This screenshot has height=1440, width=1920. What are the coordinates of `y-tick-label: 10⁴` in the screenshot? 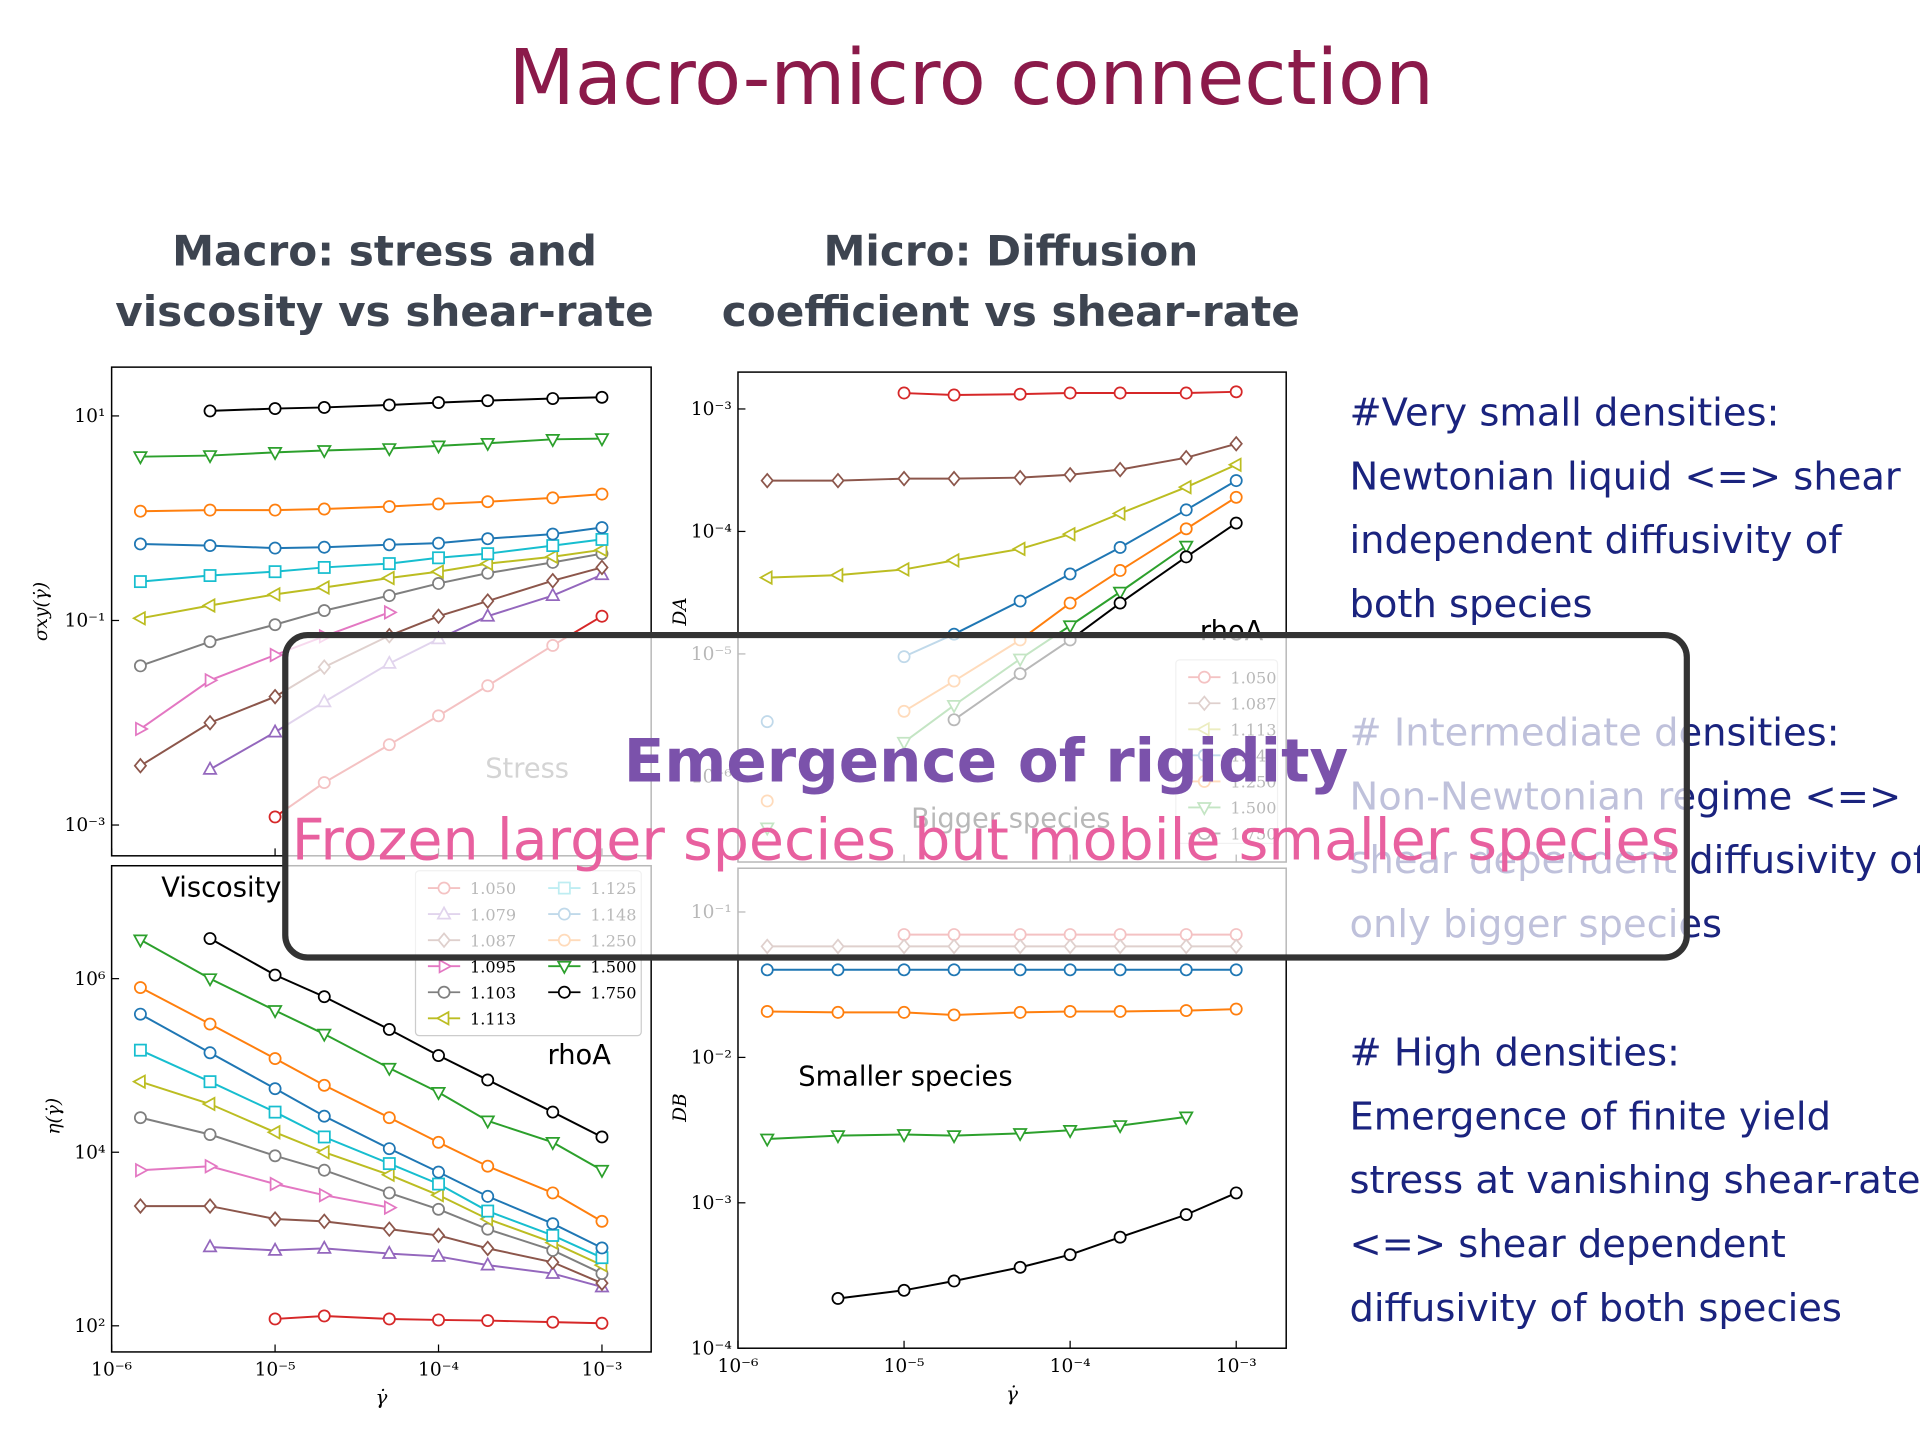 It's located at (89, 1152).